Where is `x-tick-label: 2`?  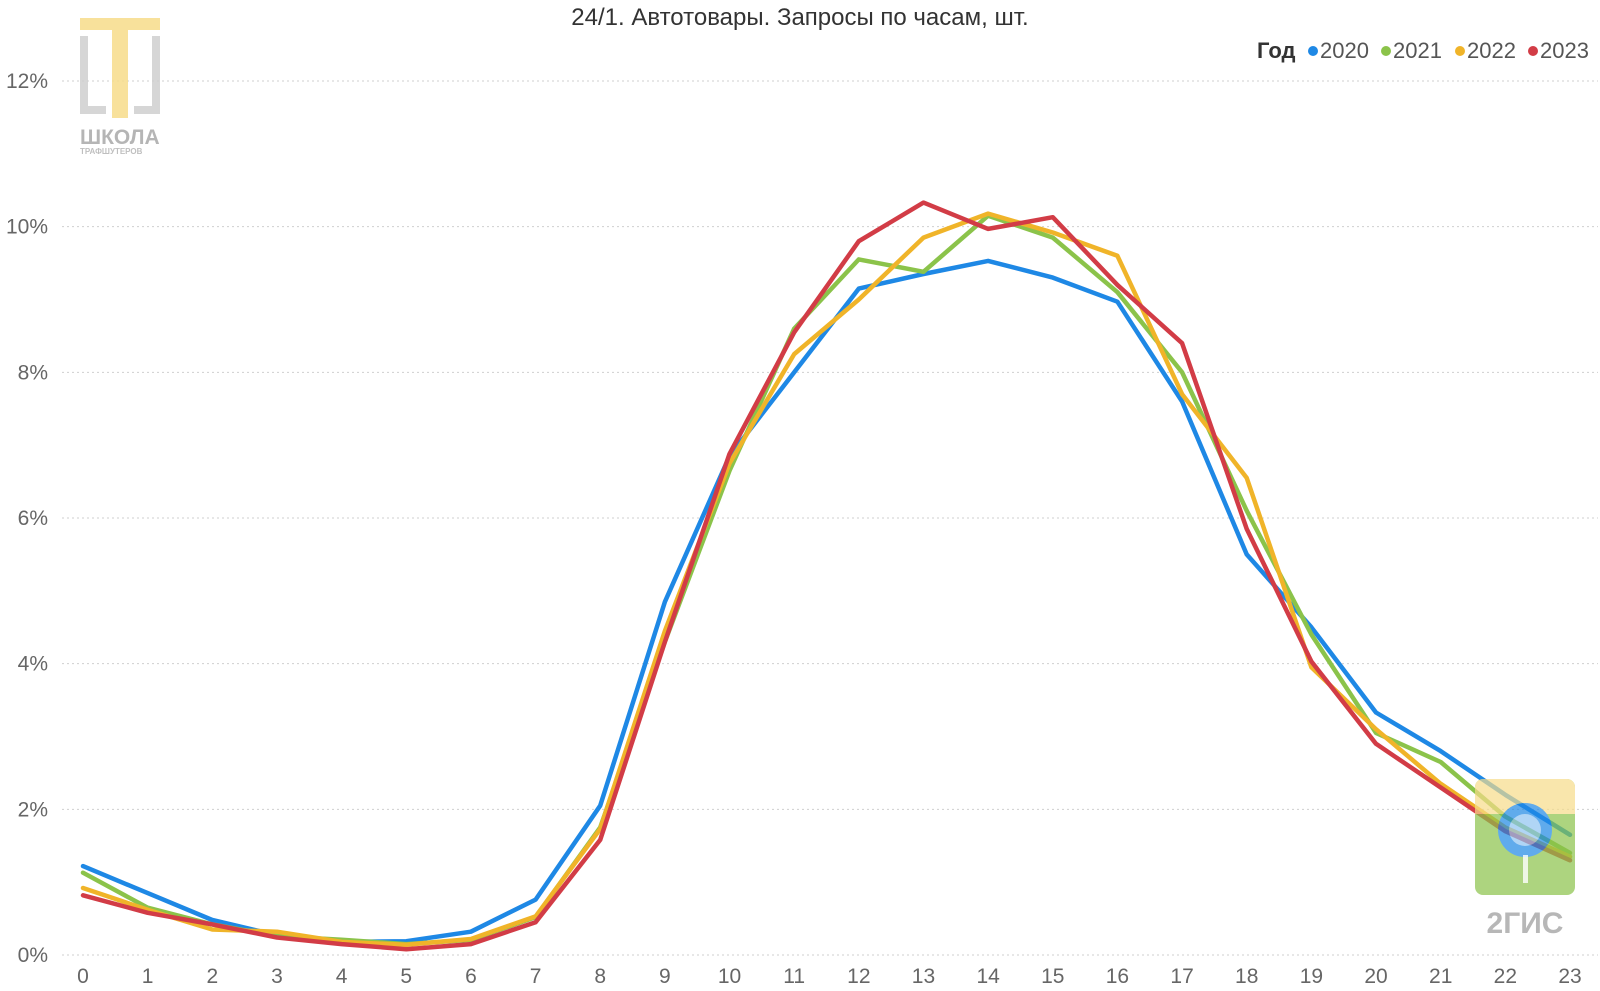 x-tick-label: 2 is located at coordinates (212, 976).